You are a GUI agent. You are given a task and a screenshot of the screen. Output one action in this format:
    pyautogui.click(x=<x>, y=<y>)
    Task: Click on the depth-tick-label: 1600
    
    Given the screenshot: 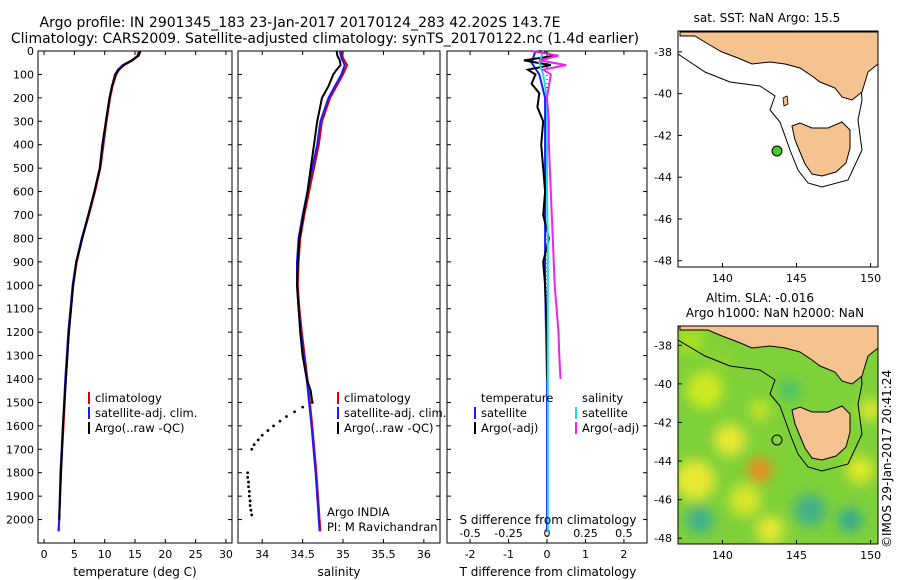 What is the action you would take?
    pyautogui.click(x=20, y=426)
    